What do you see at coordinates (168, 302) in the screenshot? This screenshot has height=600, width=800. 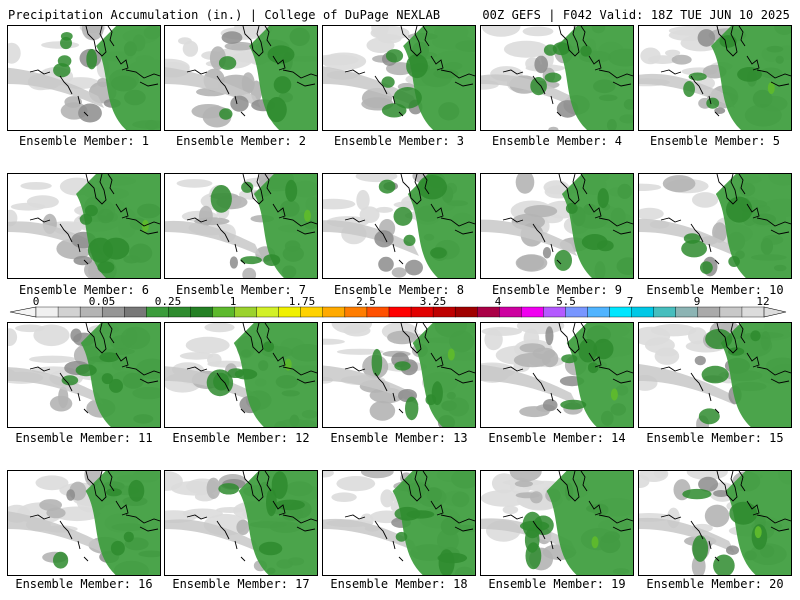 I see `colorbar-label: 0.25` at bounding box center [168, 302].